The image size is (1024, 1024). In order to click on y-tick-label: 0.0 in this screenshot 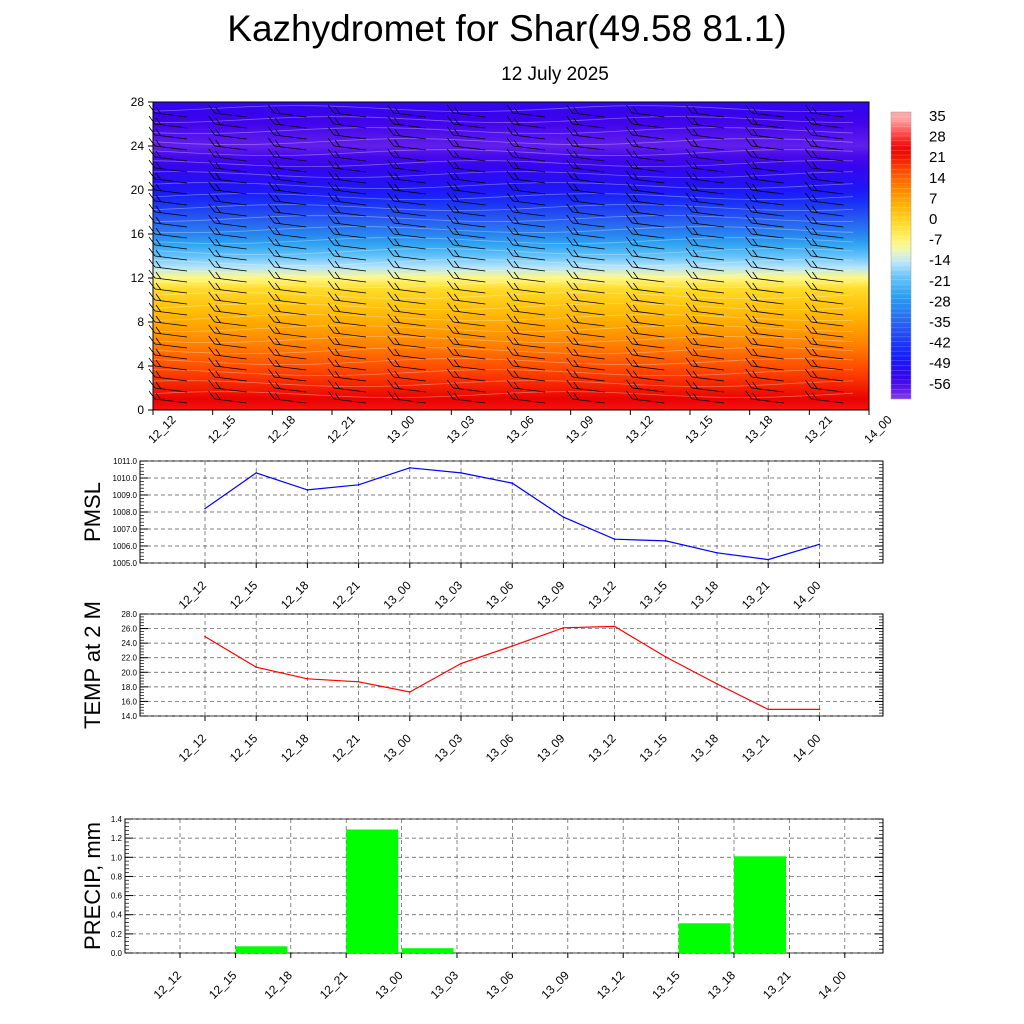, I will do `click(117, 953)`.